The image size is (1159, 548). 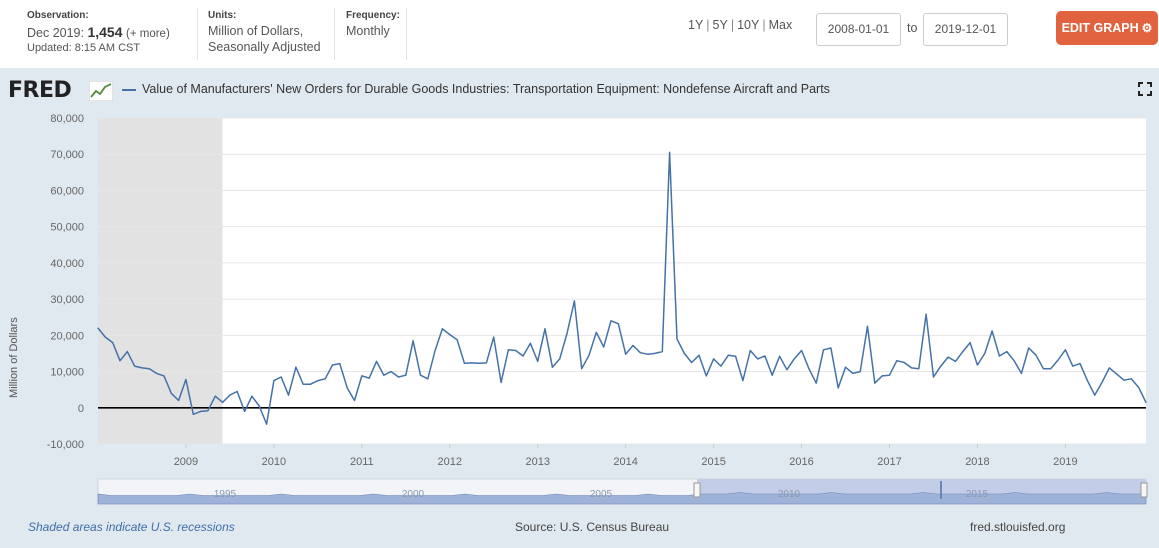 What do you see at coordinates (696, 25) in the screenshot?
I see `range-1y-link: 1Y` at bounding box center [696, 25].